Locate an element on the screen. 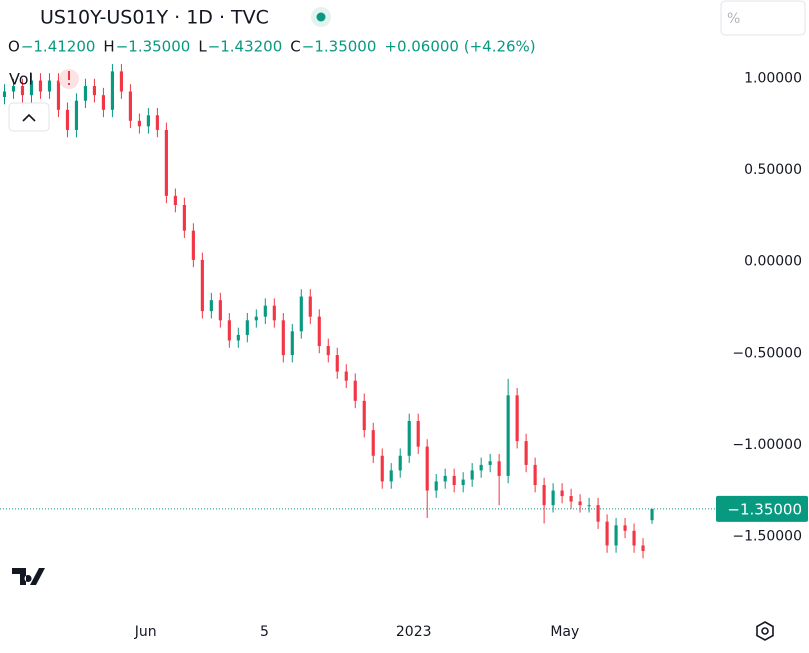 The height and width of the screenshot is (653, 809). ohlc-legend: O −1.41200 H −1.35000 L −1.43200 C −1.35000 is located at coordinates (192, 47).